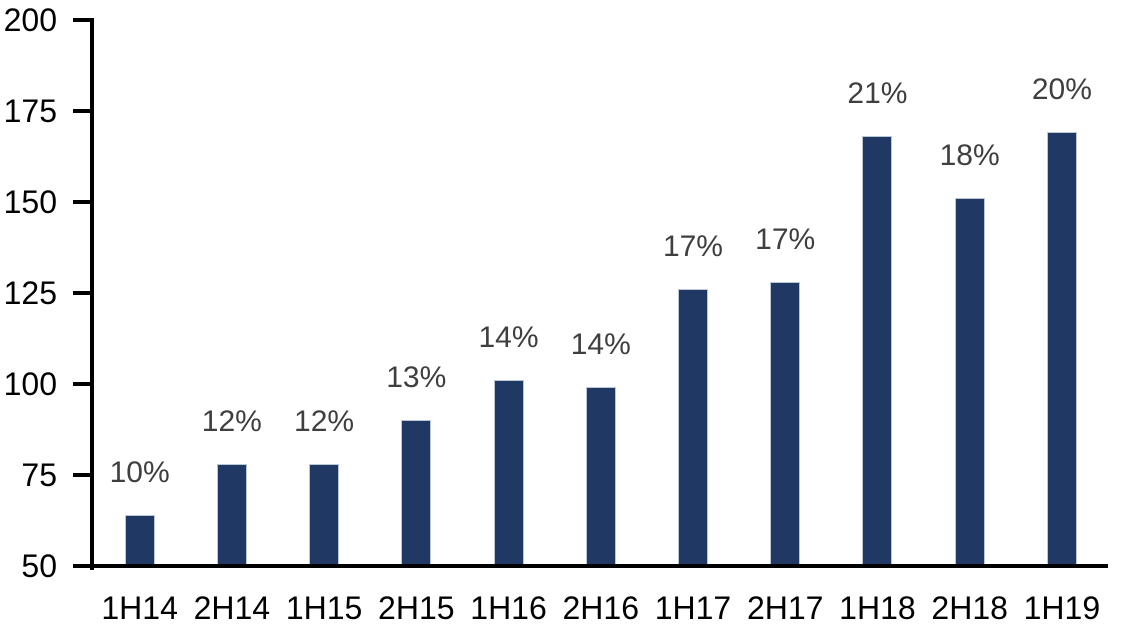 The image size is (1129, 641). Describe the element at coordinates (785, 608) in the screenshot. I see `category-label: 2H17` at that location.